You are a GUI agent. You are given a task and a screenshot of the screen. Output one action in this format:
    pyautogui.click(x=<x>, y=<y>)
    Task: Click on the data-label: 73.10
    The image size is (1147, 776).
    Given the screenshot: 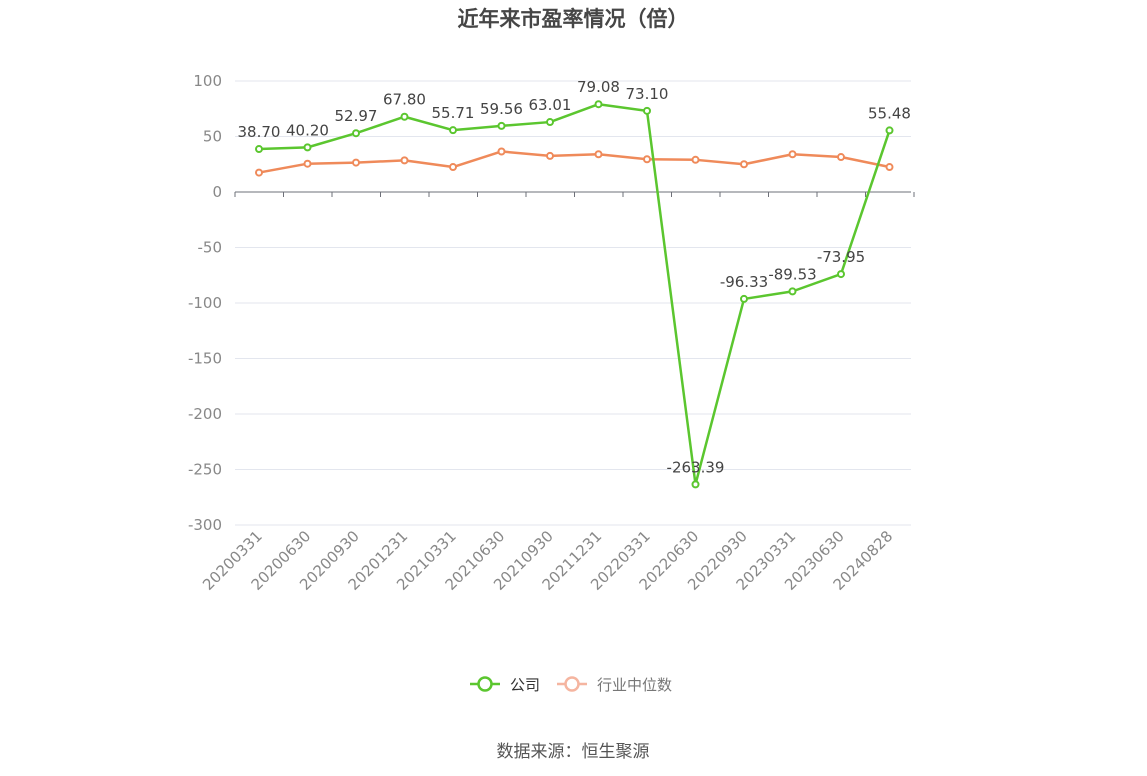 What is the action you would take?
    pyautogui.click(x=647, y=94)
    